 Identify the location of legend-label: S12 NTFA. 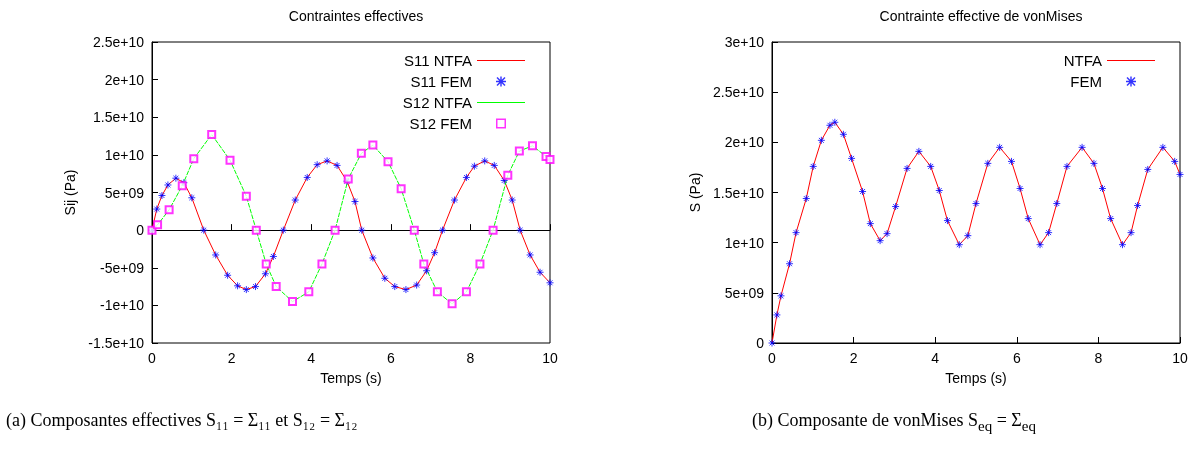
(437, 102).